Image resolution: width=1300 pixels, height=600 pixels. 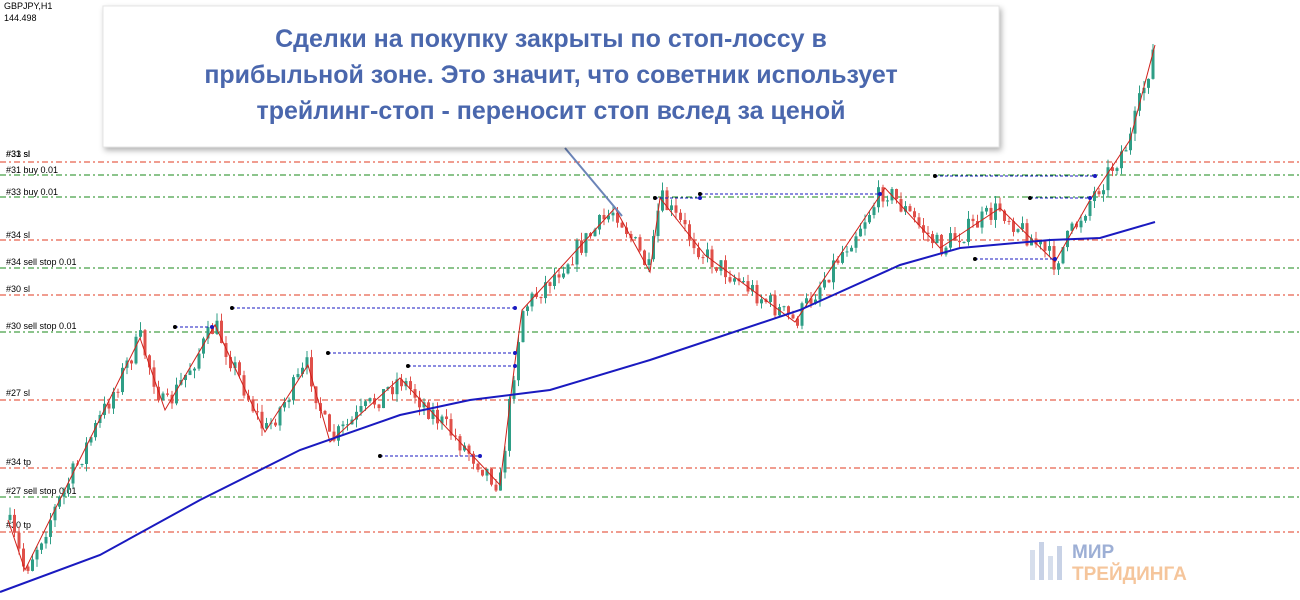 I want to click on order-label: #27 sl, so click(x=18, y=393).